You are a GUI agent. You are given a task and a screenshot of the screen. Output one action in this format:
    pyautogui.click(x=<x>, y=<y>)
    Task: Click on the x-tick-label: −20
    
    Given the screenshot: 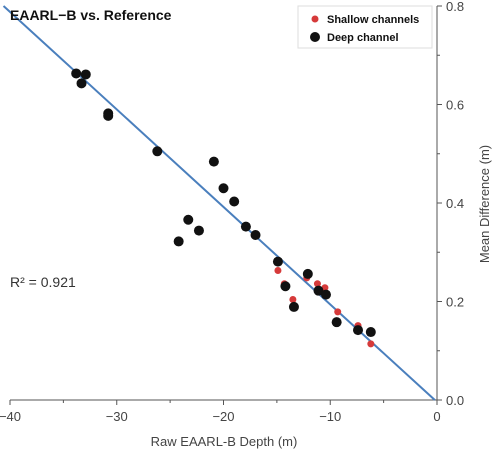 What is the action you would take?
    pyautogui.click(x=223, y=416)
    